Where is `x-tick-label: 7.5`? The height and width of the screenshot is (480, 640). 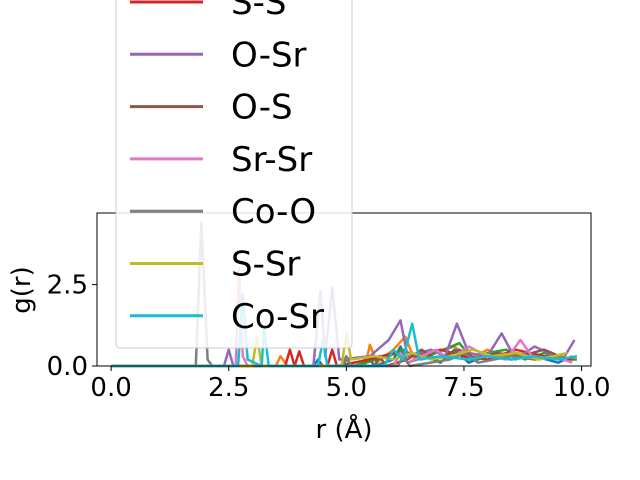 x-tick-label: 7.5 is located at coordinates (463, 388).